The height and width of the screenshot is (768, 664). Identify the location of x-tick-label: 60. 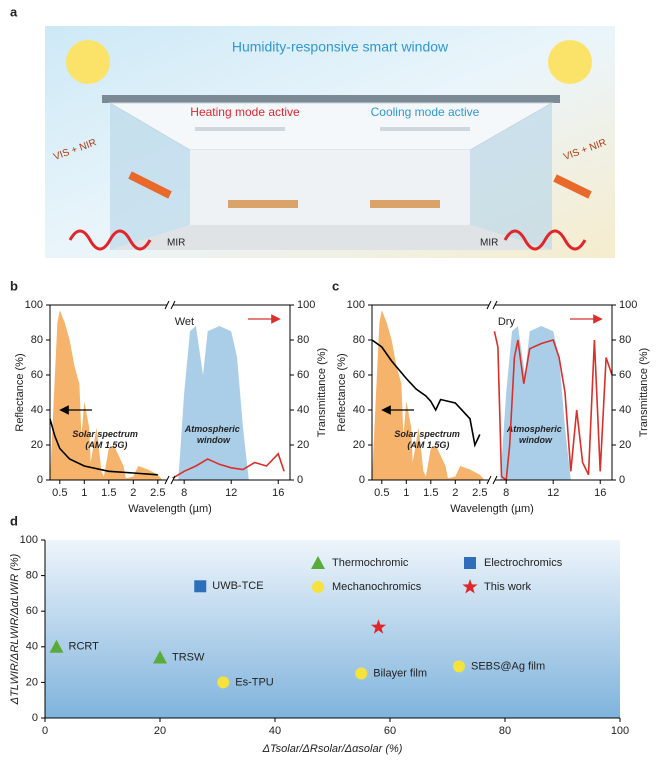
(390, 731).